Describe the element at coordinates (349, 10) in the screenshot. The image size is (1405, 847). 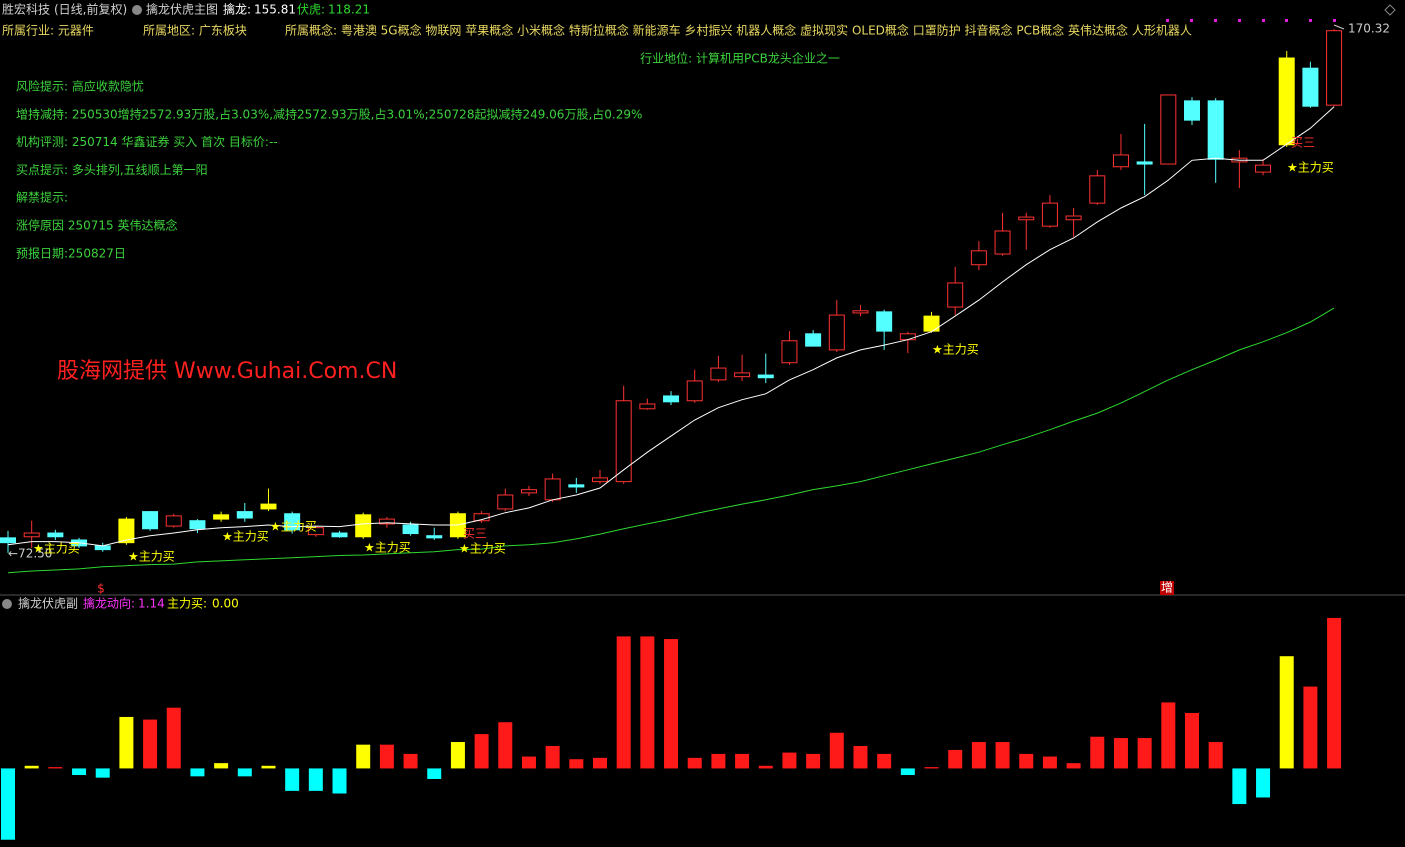
I see `legend-value: 118.21` at that location.